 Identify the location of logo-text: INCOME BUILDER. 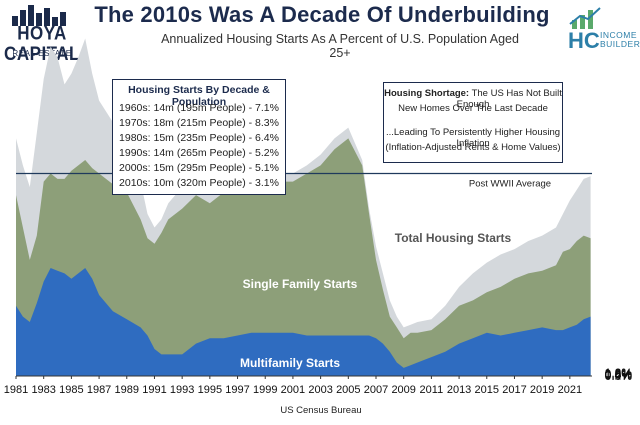
(620, 40).